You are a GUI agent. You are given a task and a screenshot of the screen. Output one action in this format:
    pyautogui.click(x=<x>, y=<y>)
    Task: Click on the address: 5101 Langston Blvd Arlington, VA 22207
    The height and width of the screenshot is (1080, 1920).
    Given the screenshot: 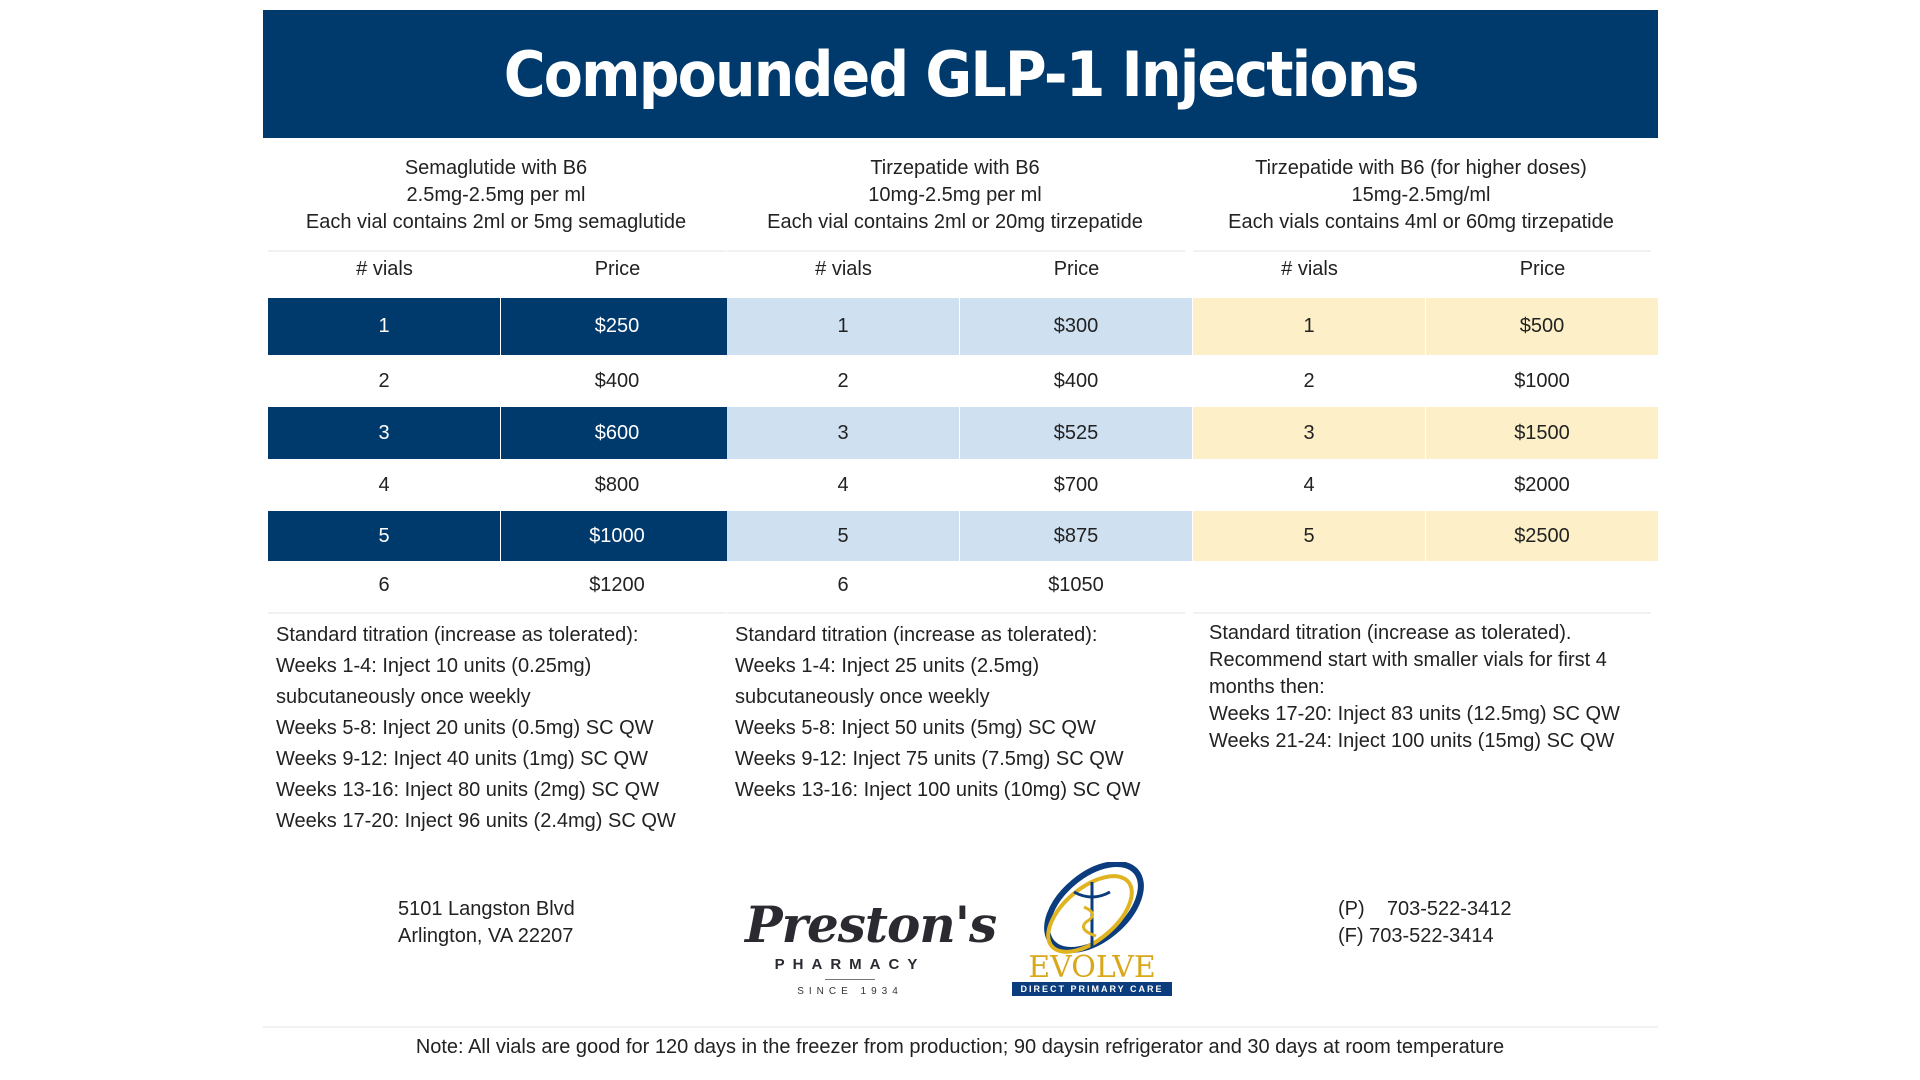 What is the action you would take?
    pyautogui.click(x=486, y=923)
    